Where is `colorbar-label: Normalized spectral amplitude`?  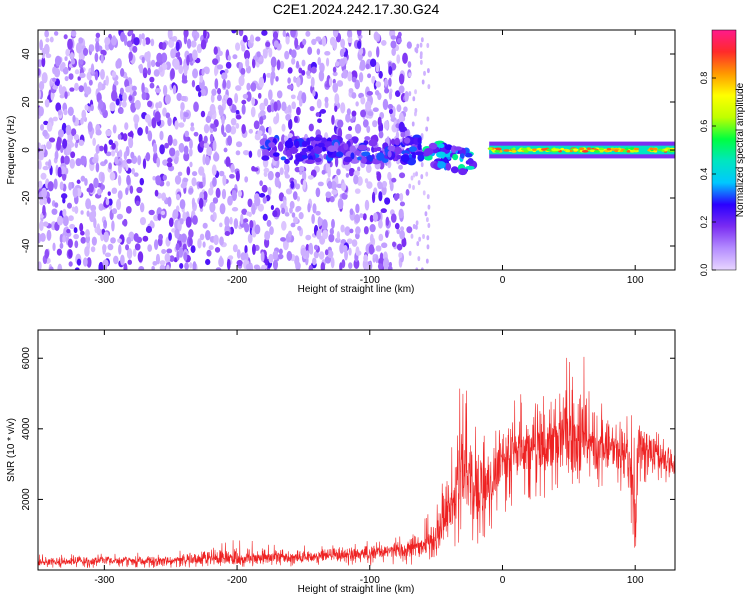 colorbar-label: Normalized spectral amplitude is located at coordinates (740, 149).